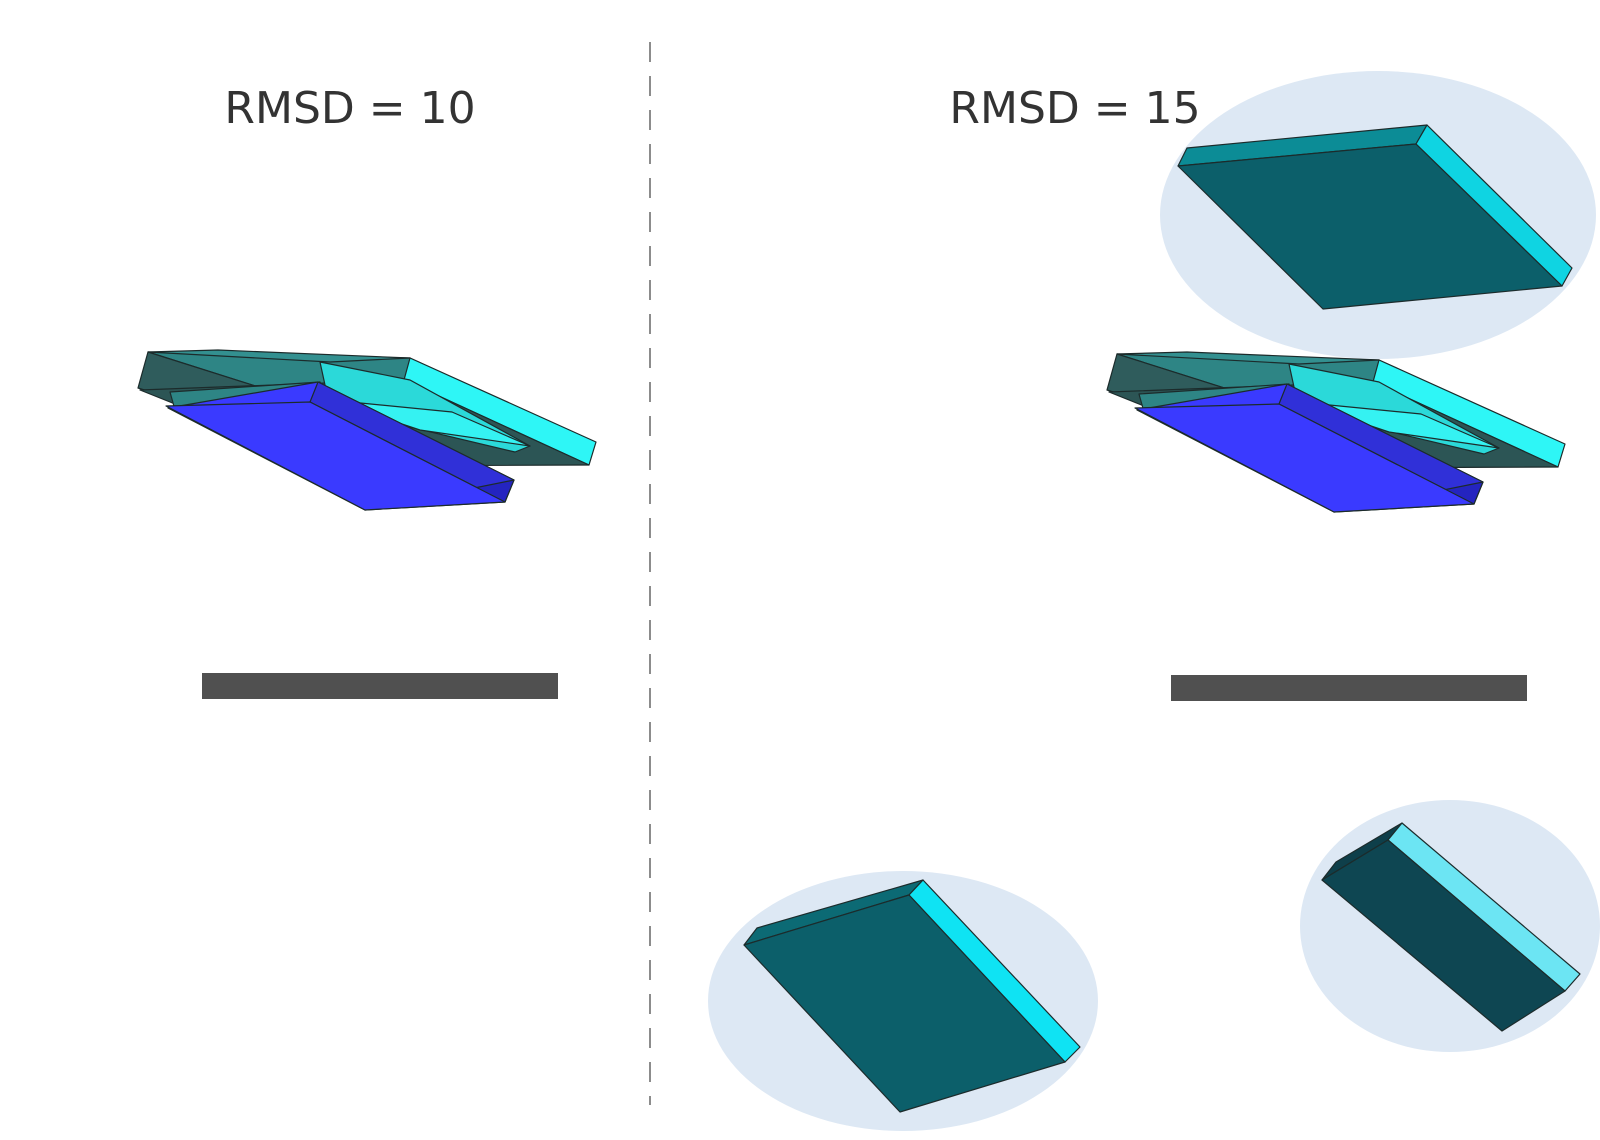  I want to click on right-slab-cluster, so click(1336, 432).